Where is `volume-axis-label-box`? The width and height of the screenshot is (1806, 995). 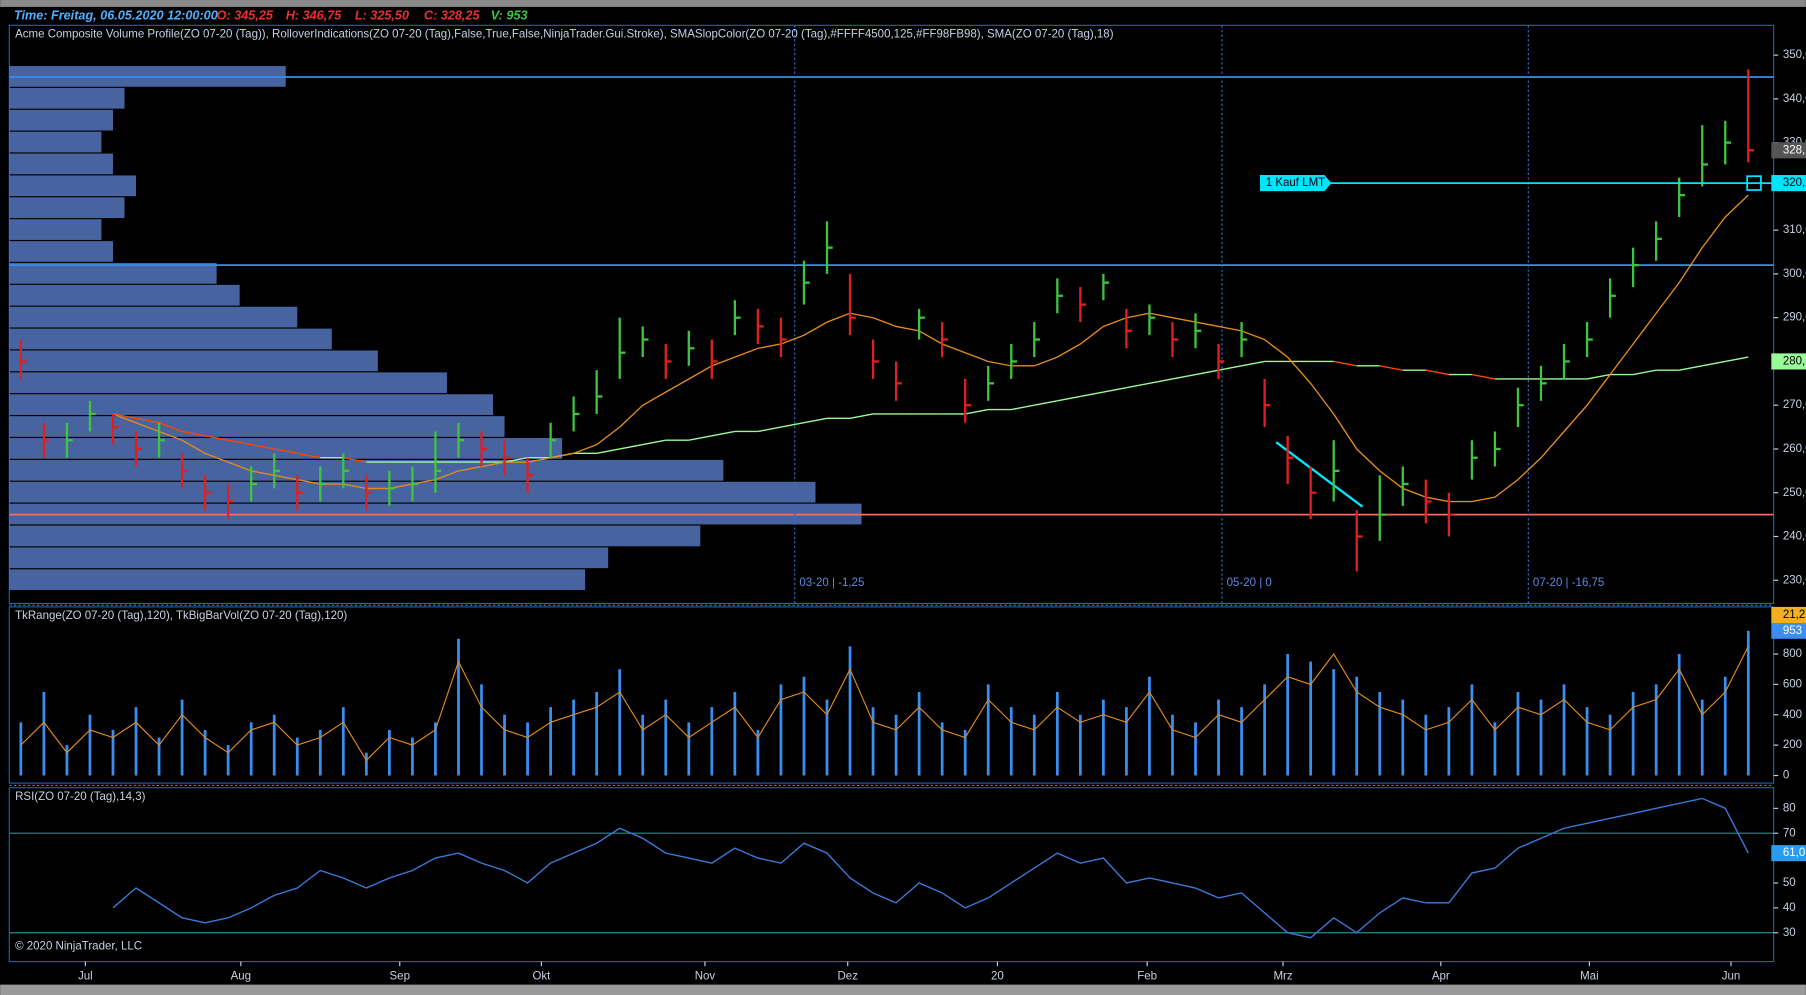 volume-axis-label-box is located at coordinates (1788, 630).